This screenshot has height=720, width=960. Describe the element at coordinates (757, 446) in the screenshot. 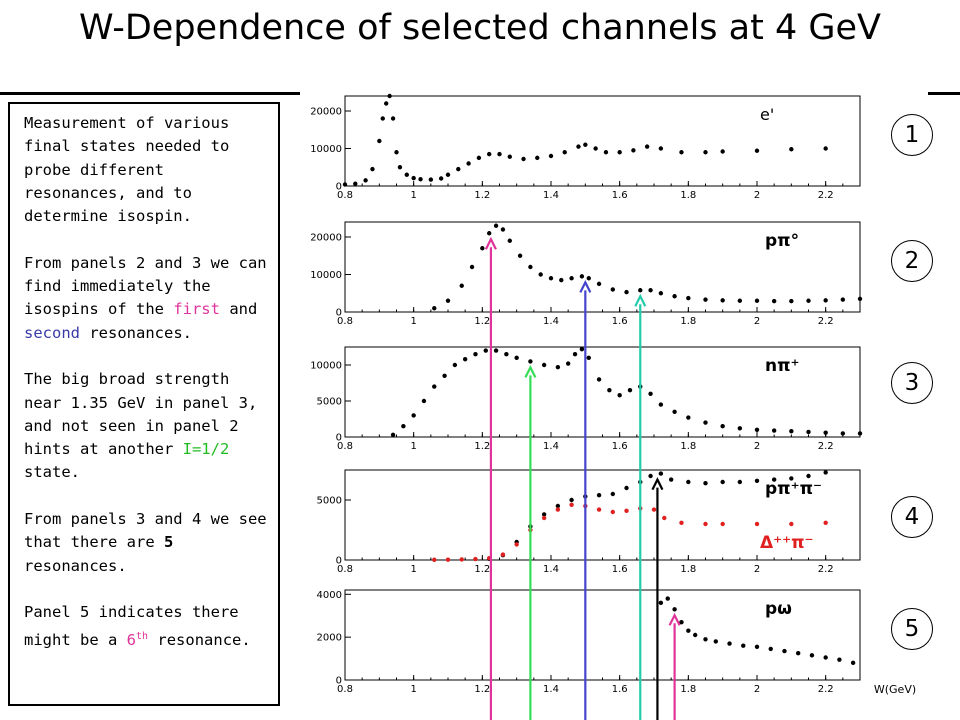

I see `panel-3-xtick-label: 2` at that location.